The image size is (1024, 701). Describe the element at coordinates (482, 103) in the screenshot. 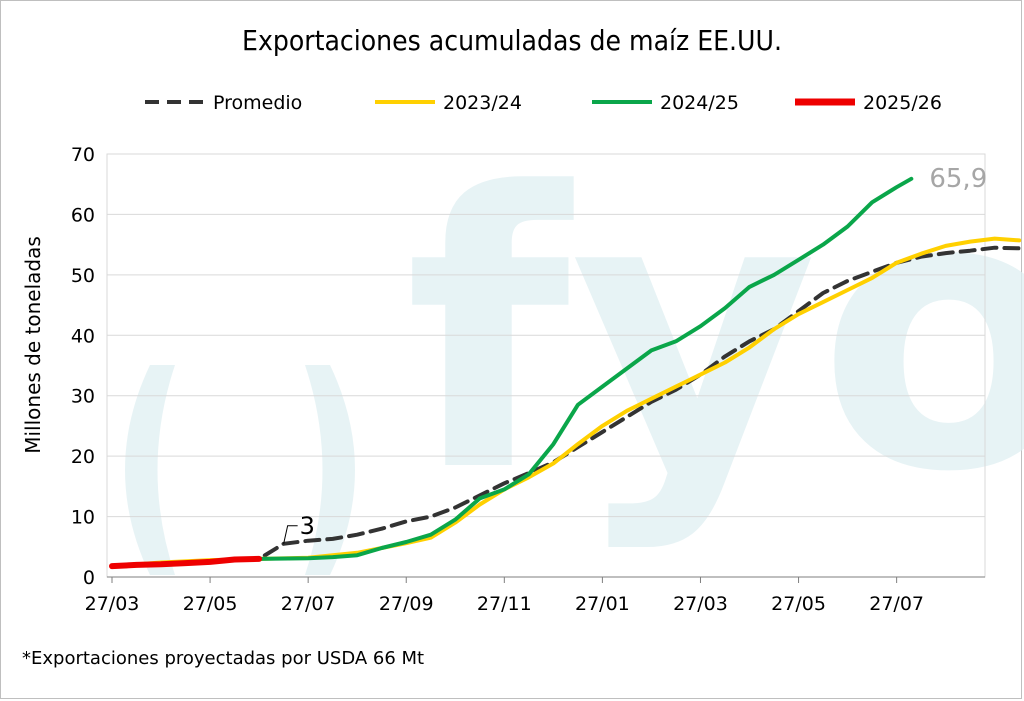

I see `legend-label: 2023/24` at that location.